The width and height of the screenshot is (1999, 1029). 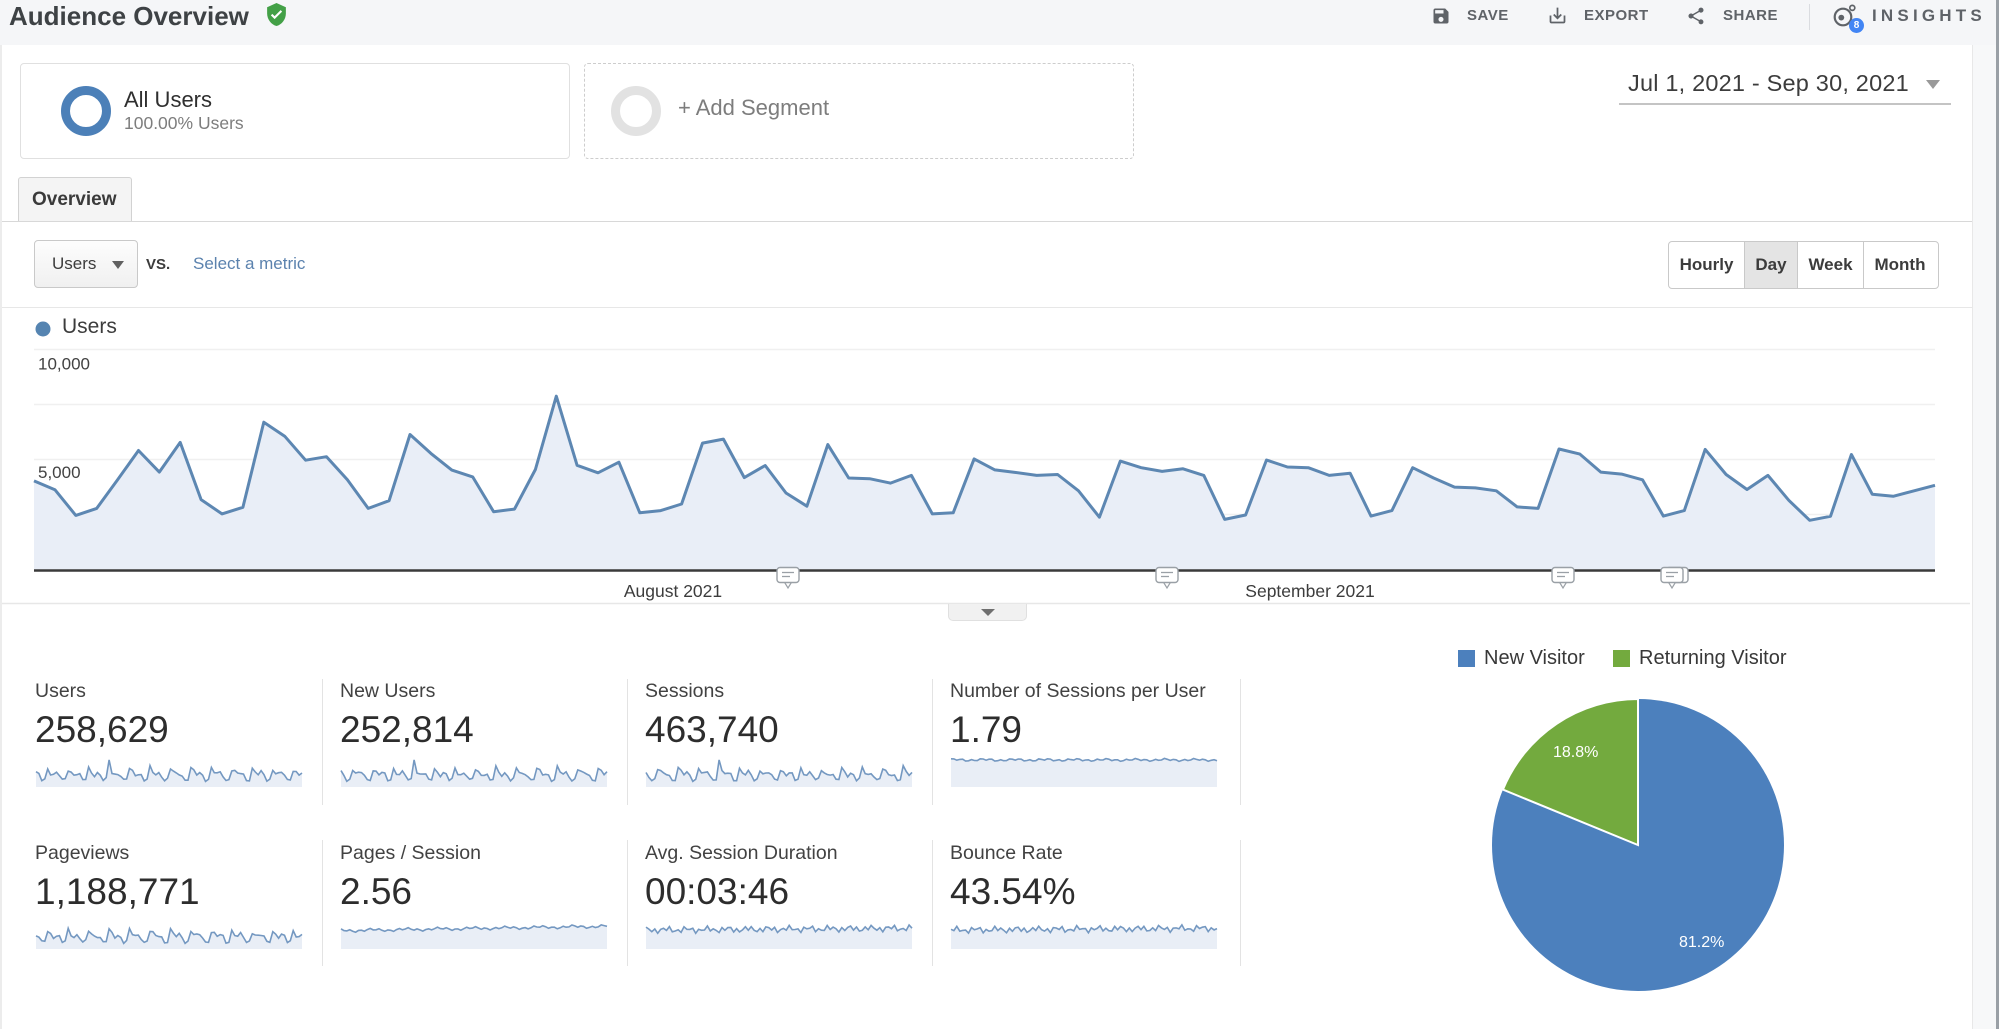 I want to click on svg-text: September 2021, so click(x=1309, y=591).